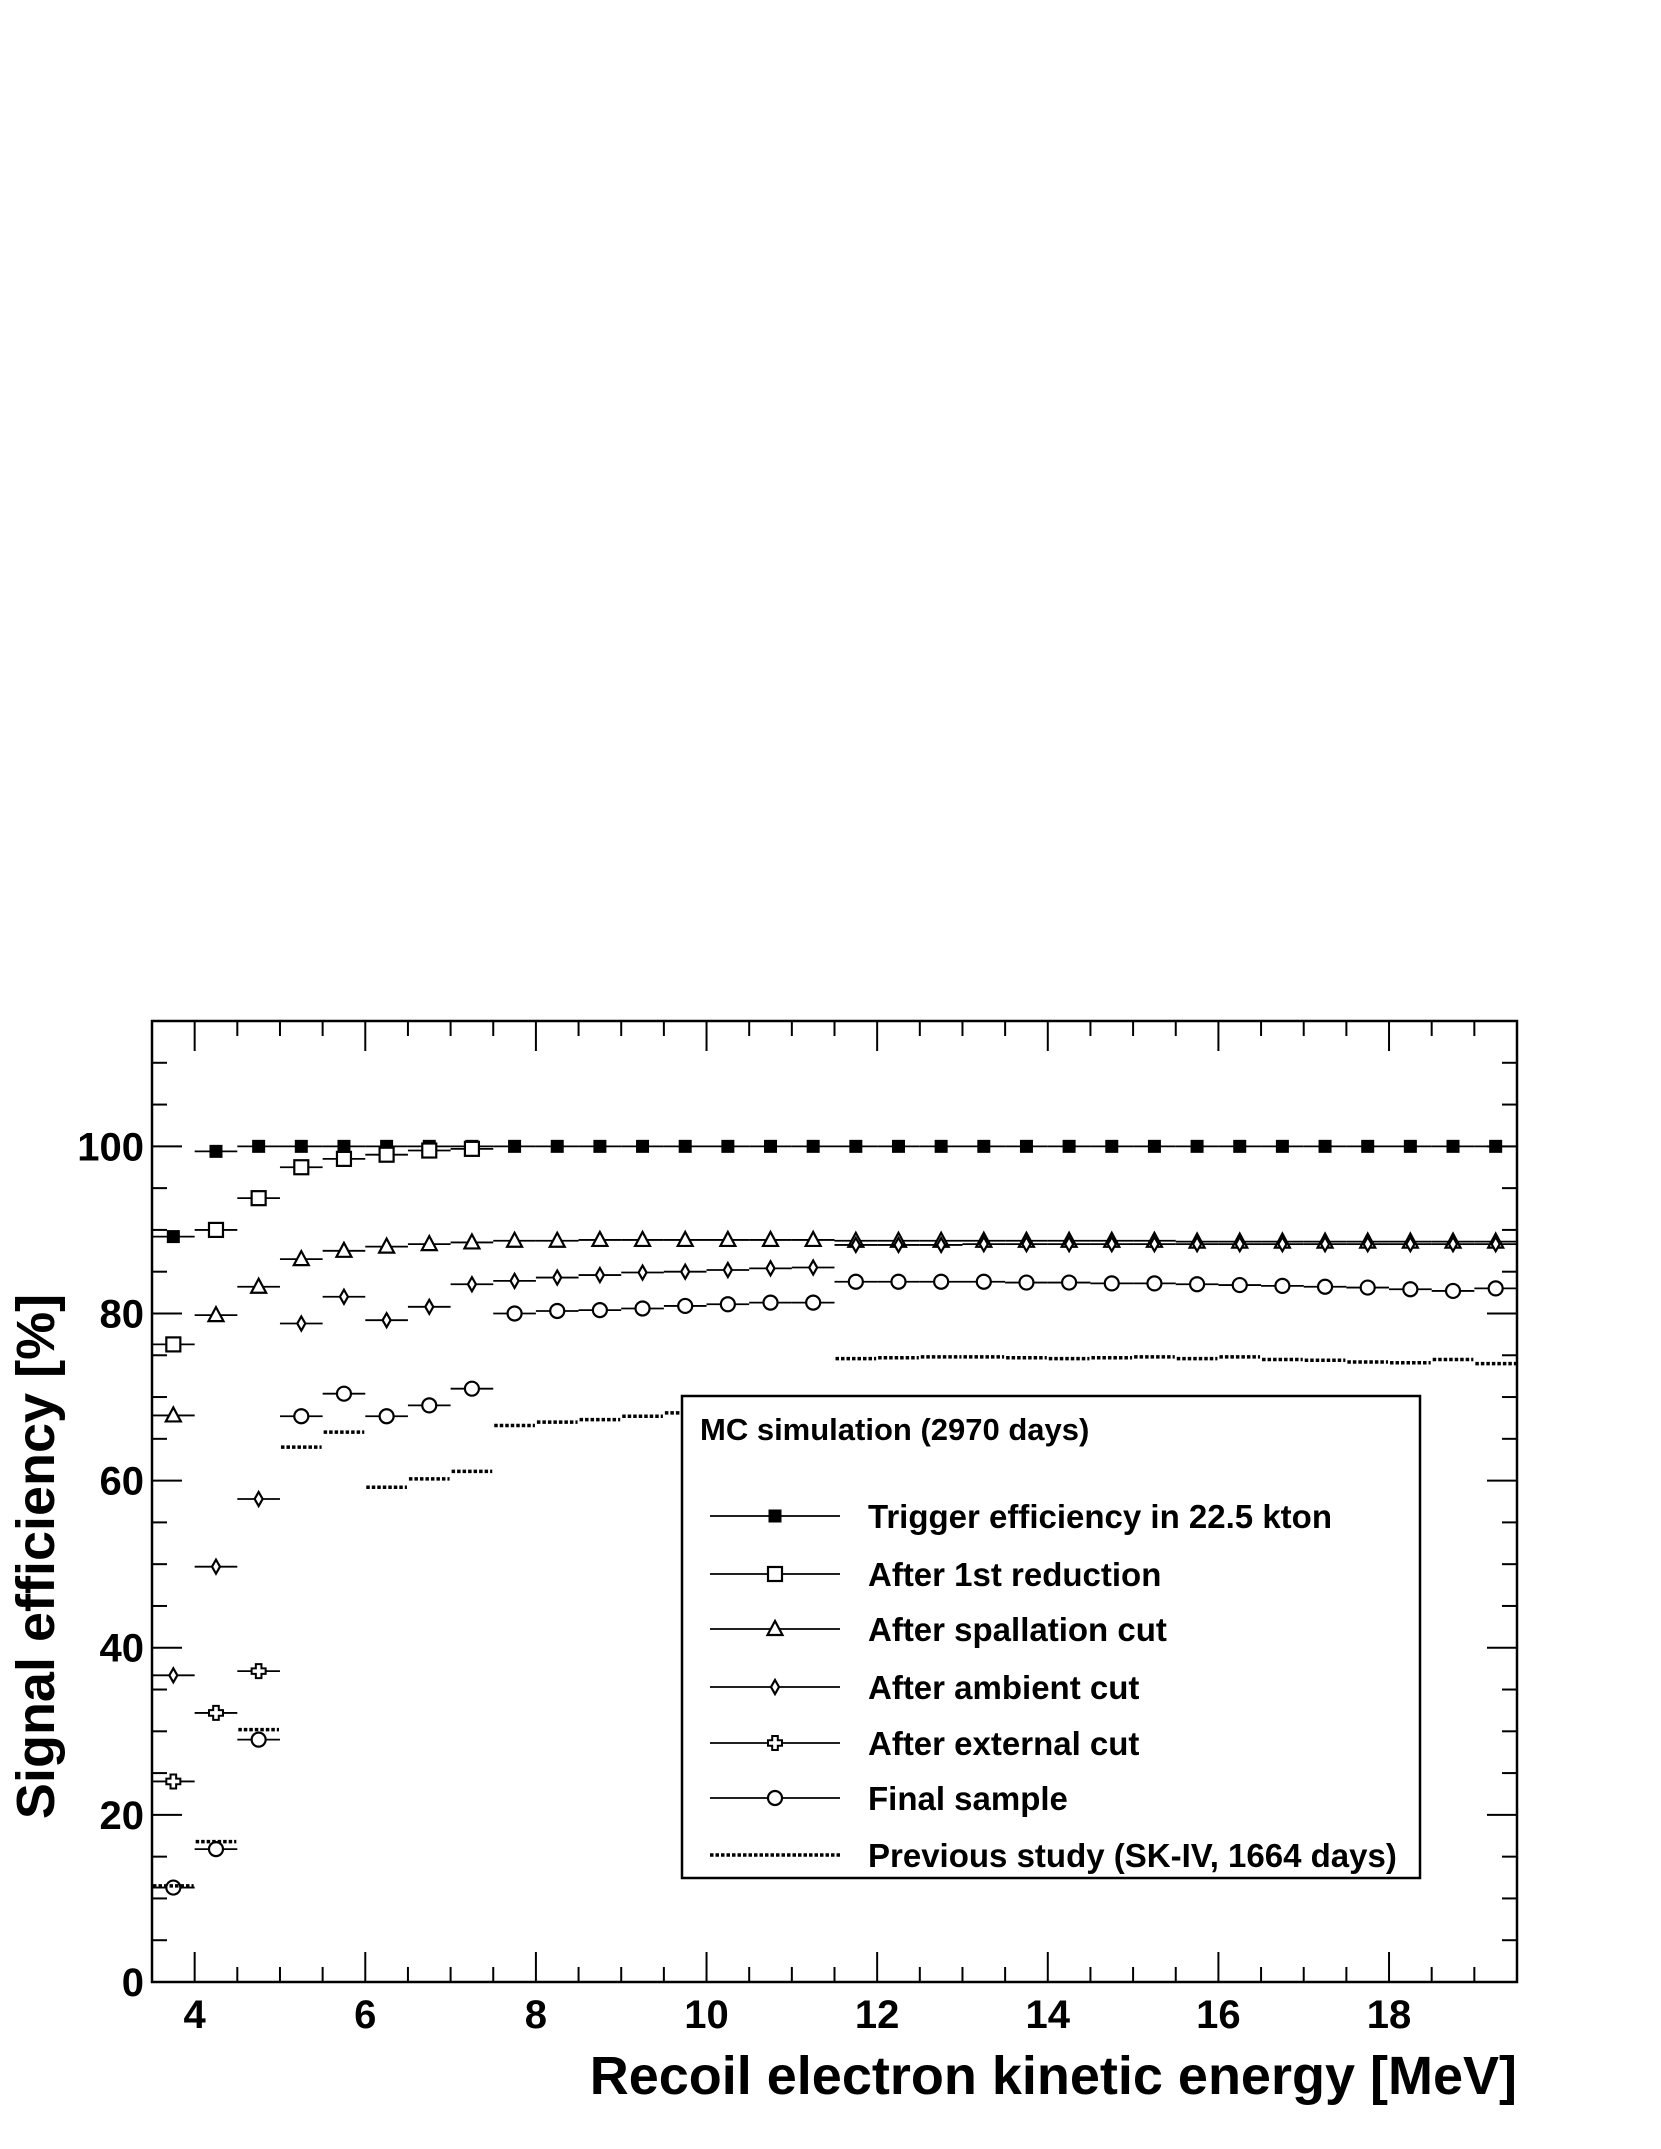 The width and height of the screenshot is (1661, 2149). What do you see at coordinates (894, 1429) in the screenshot?
I see `legend-title: MC simulation (2970 days)` at bounding box center [894, 1429].